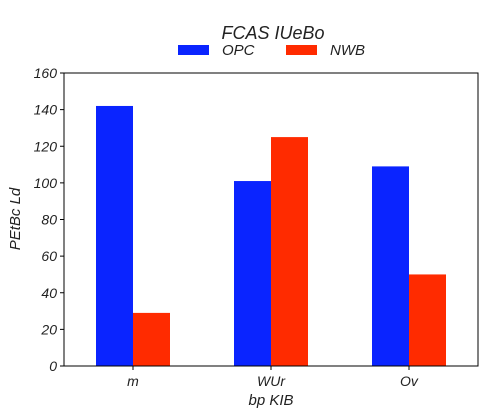  What do you see at coordinates (46, 183) in the screenshot?
I see `y-tick-label: 100` at bounding box center [46, 183].